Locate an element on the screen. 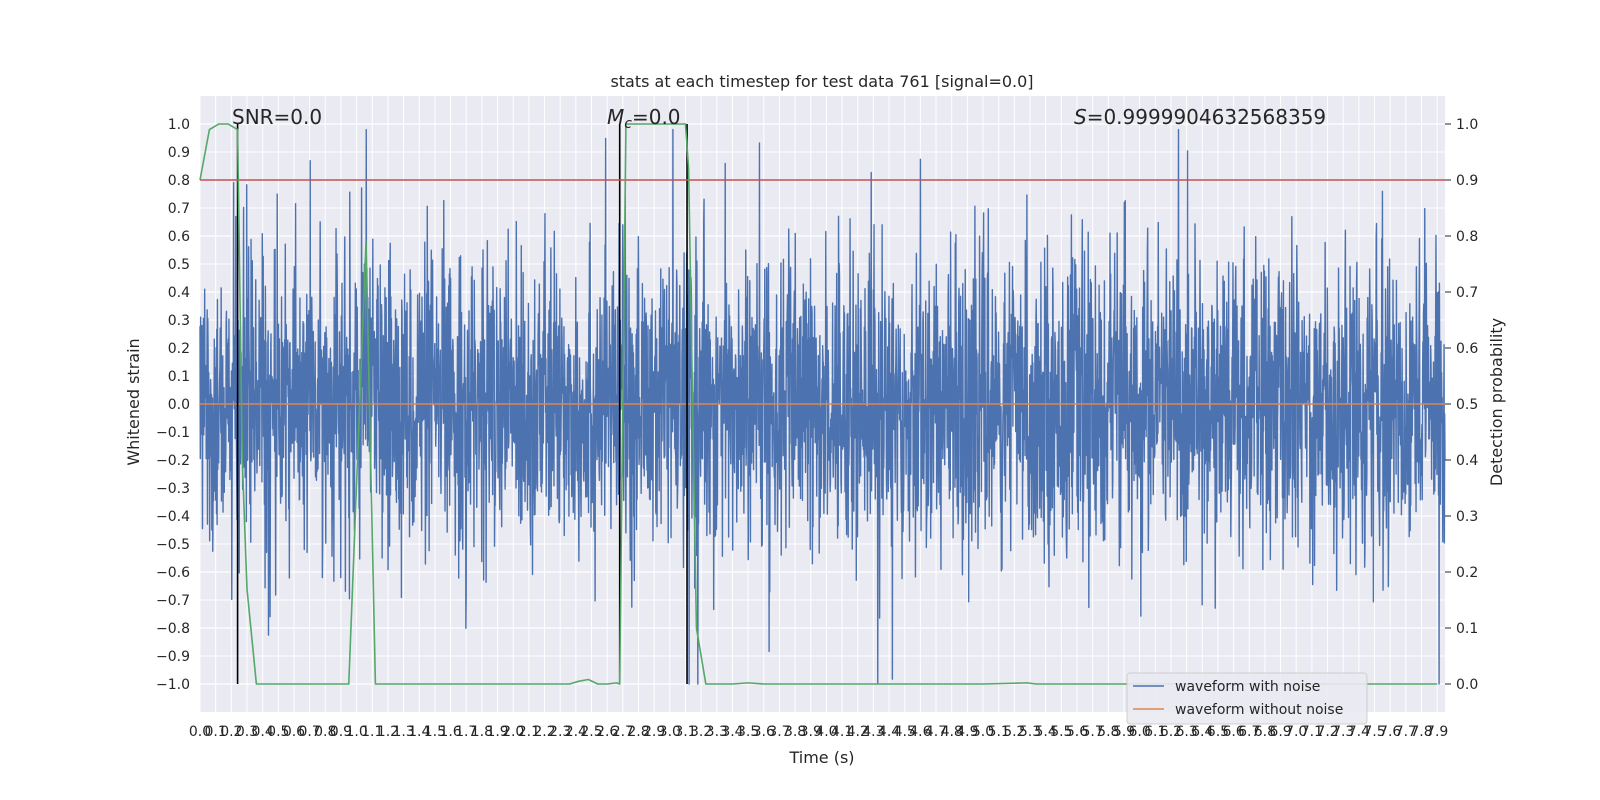 Image resolution: width=1600 pixels, height=800 pixels. x-tick-label: 5.1 is located at coordinates (999, 732).